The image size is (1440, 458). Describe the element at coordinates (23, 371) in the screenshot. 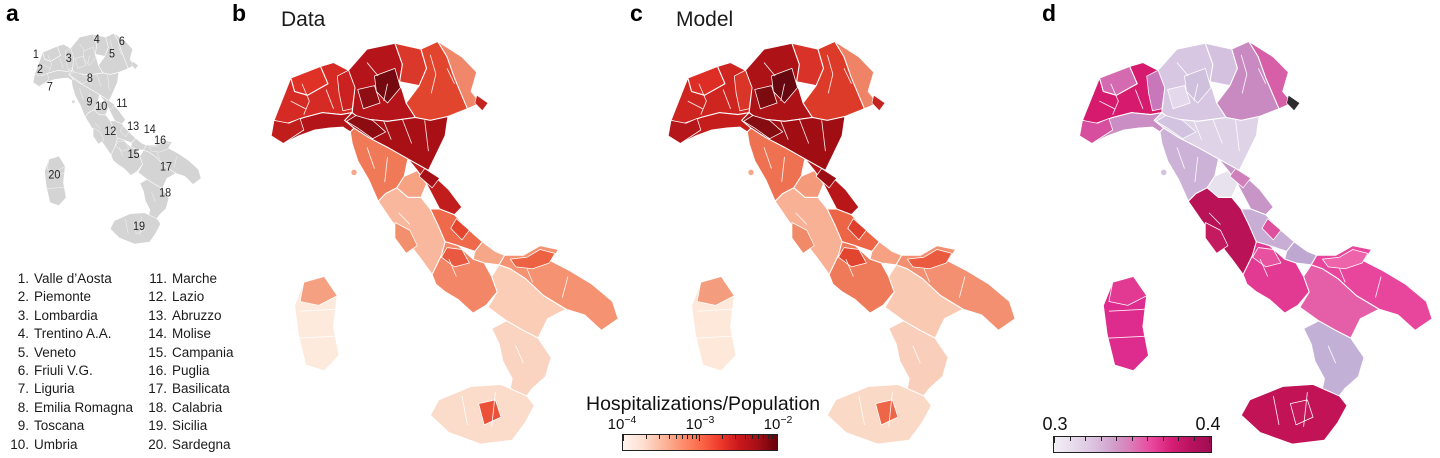

I see `region-list-number: 6.` at that location.